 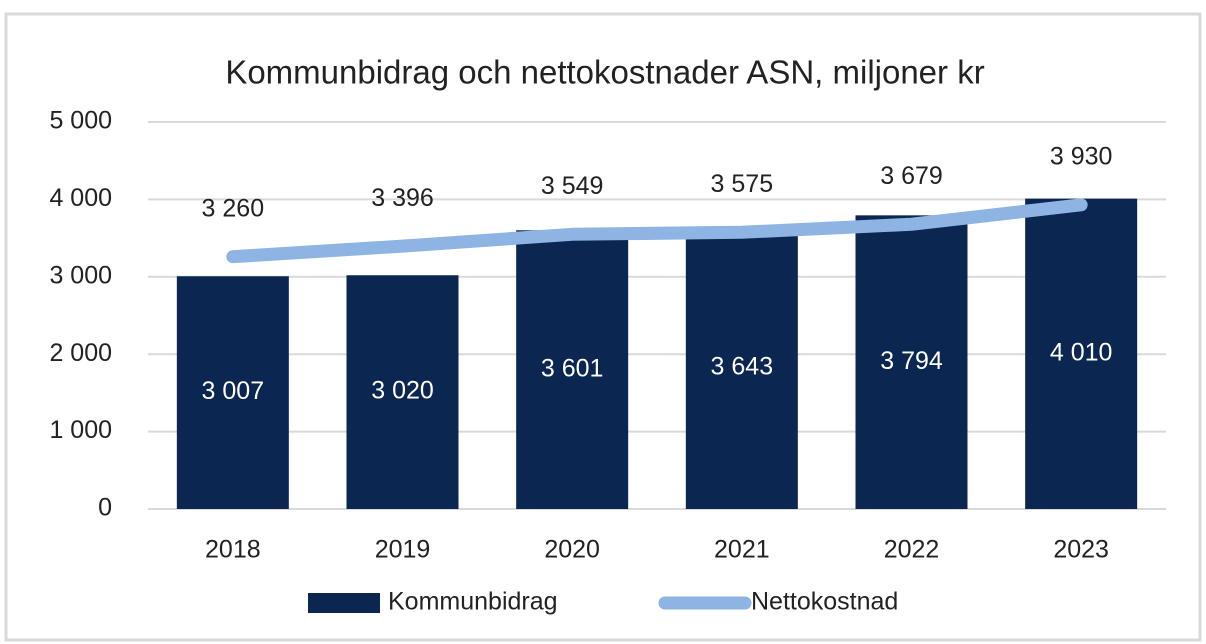 What do you see at coordinates (80, 275) in the screenshot?
I see `y-tick-label: 3 000` at bounding box center [80, 275].